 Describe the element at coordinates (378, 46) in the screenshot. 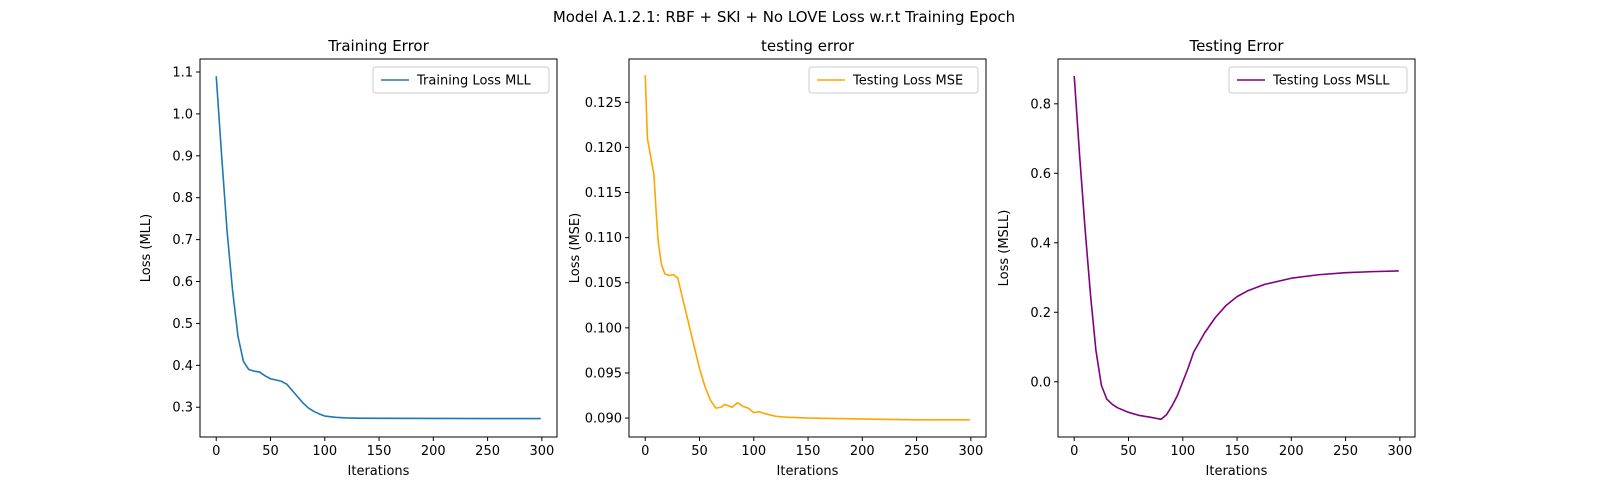

I see `chart-title: Training Error` at that location.